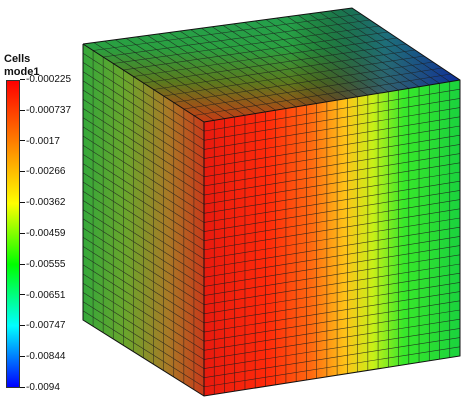  What do you see at coordinates (42, 265) in the screenshot?
I see `color-scale-tick-label: -0.00555` at bounding box center [42, 265].